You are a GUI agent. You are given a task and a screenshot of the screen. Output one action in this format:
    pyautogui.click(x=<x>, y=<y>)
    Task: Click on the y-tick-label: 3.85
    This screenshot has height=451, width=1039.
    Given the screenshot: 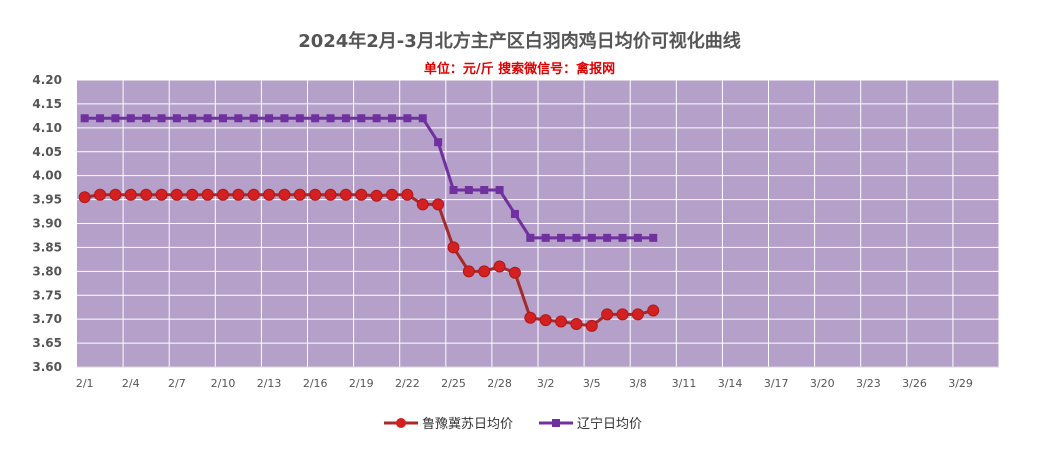 What is the action you would take?
    pyautogui.click(x=47, y=247)
    